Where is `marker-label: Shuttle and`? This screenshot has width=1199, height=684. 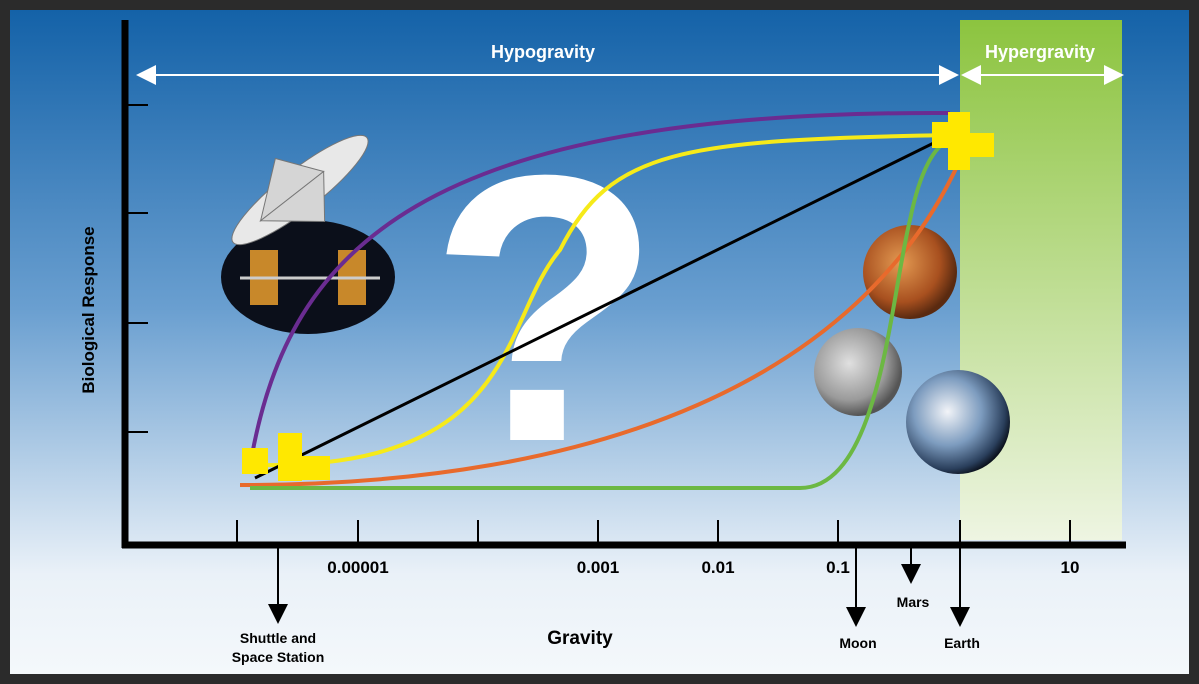 marker-label: Shuttle and is located at coordinates (278, 638).